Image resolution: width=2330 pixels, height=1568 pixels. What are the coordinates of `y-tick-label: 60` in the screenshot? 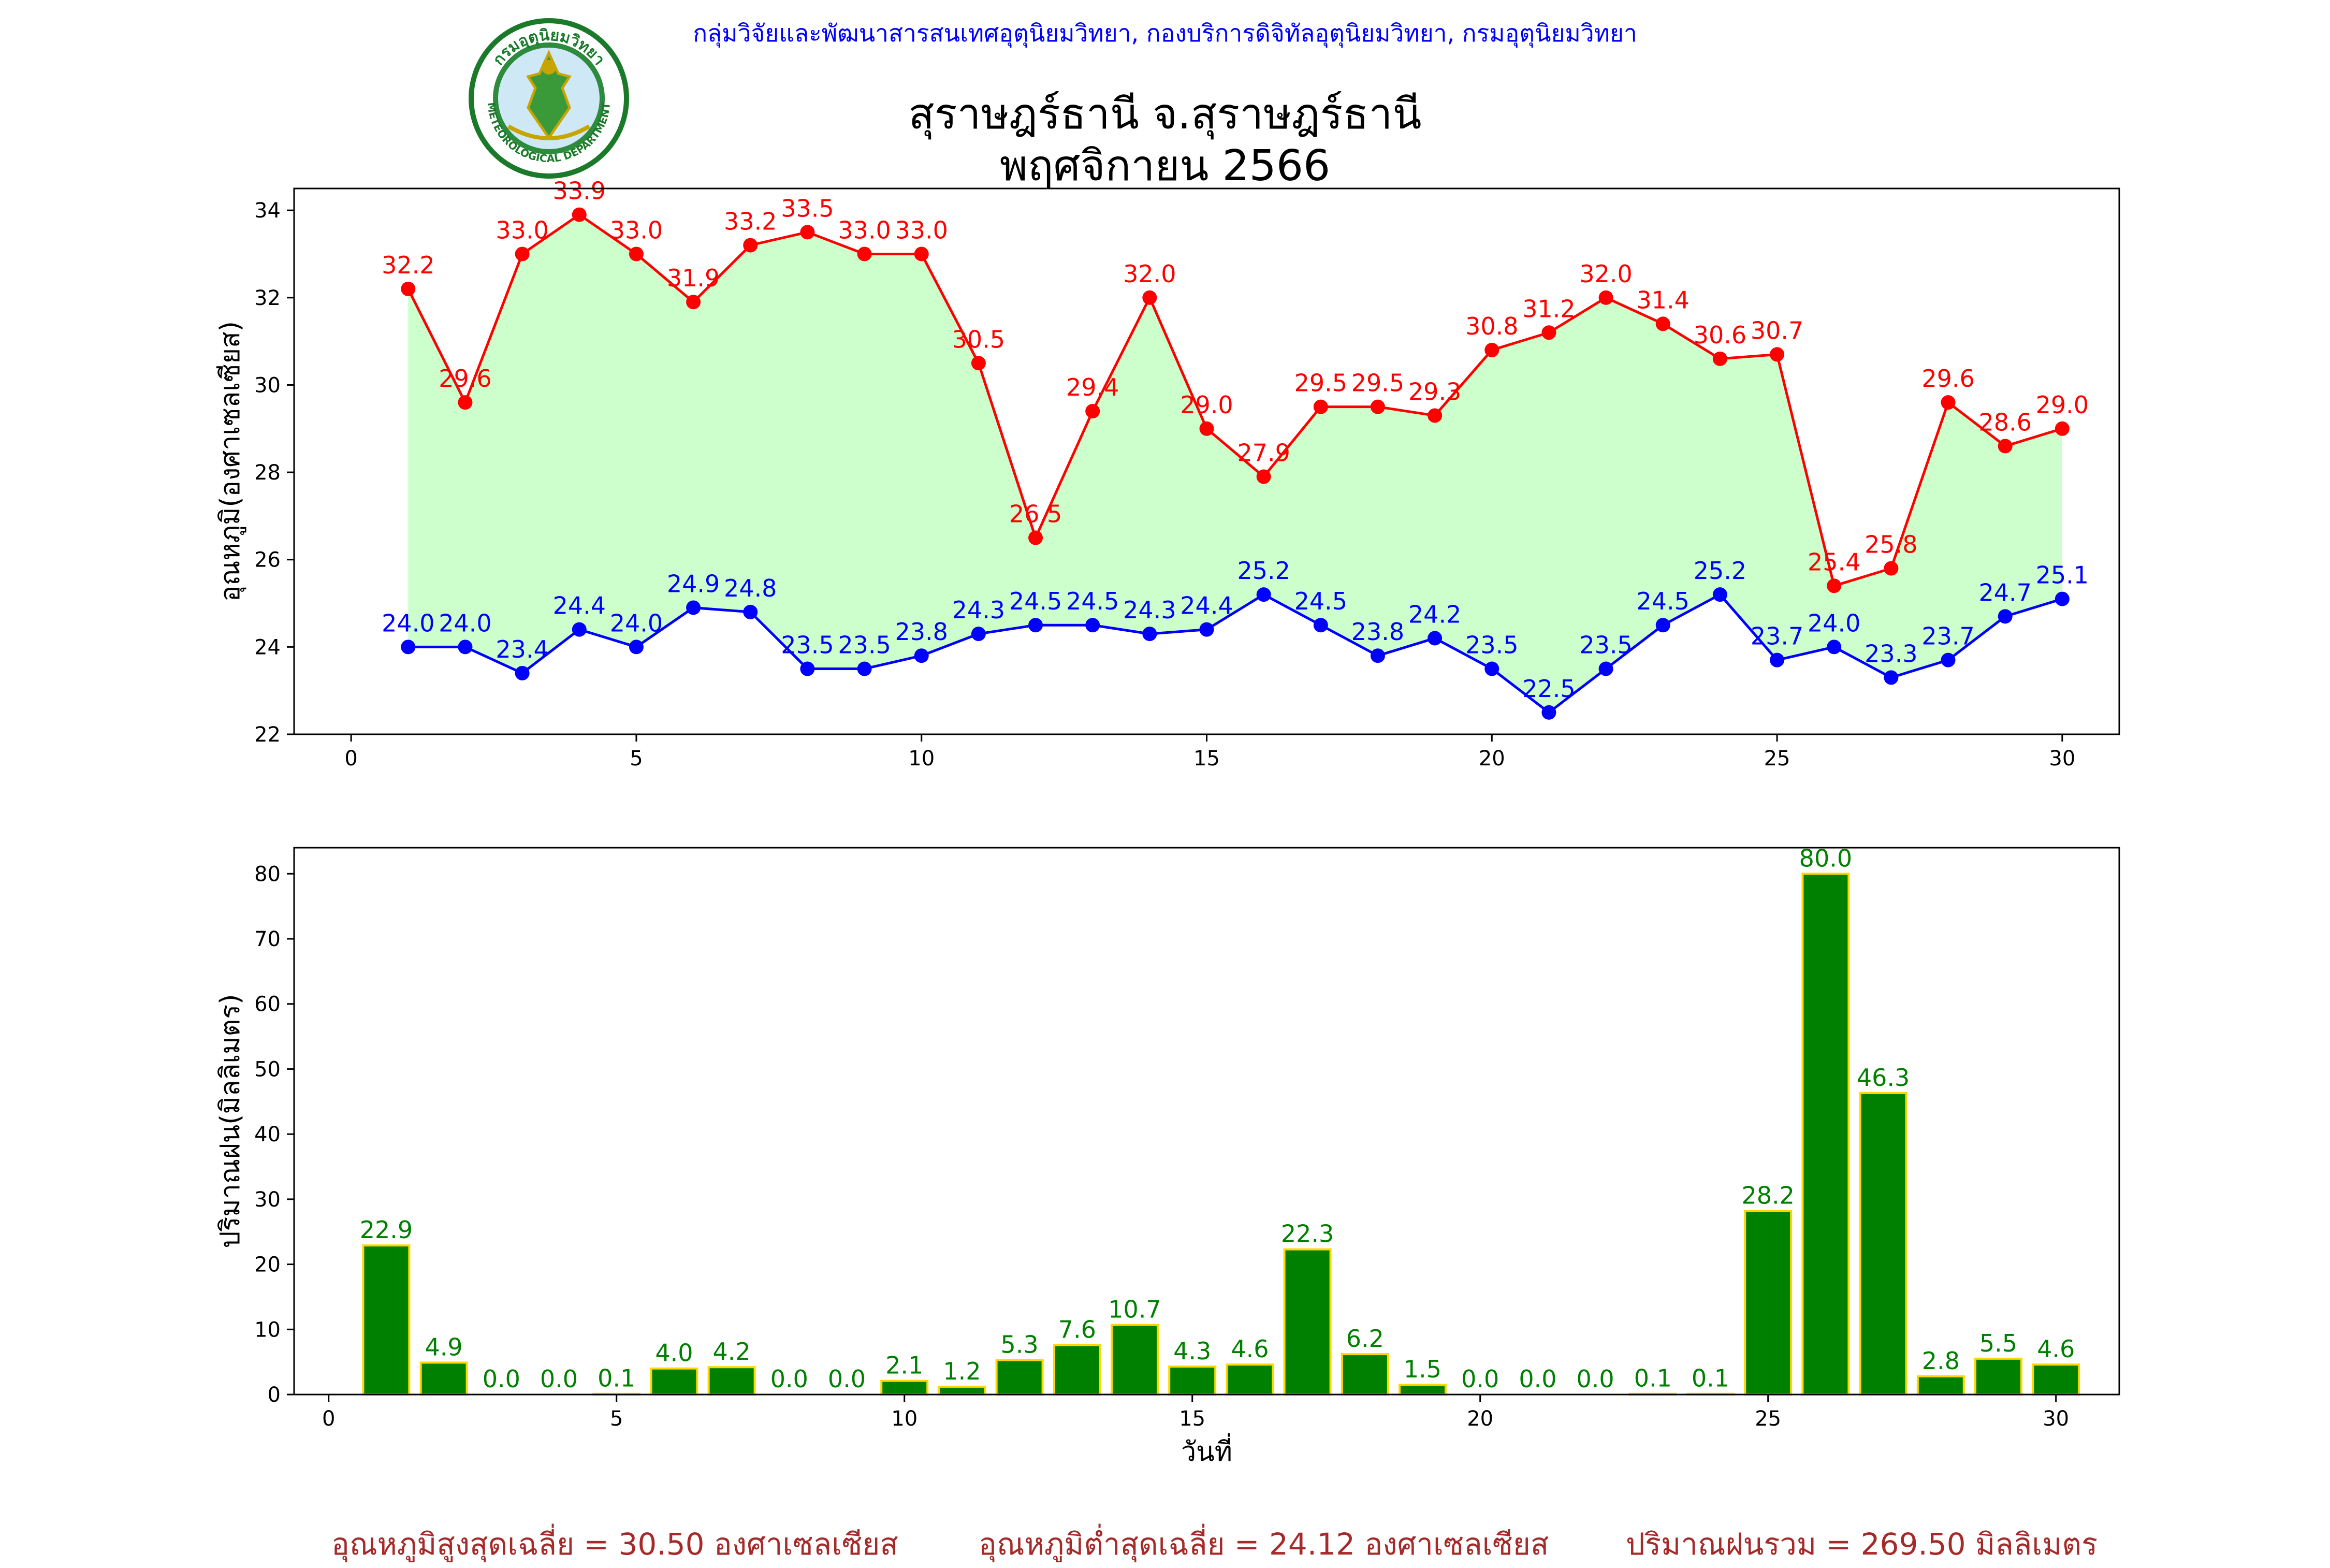 It's located at (267, 1005).